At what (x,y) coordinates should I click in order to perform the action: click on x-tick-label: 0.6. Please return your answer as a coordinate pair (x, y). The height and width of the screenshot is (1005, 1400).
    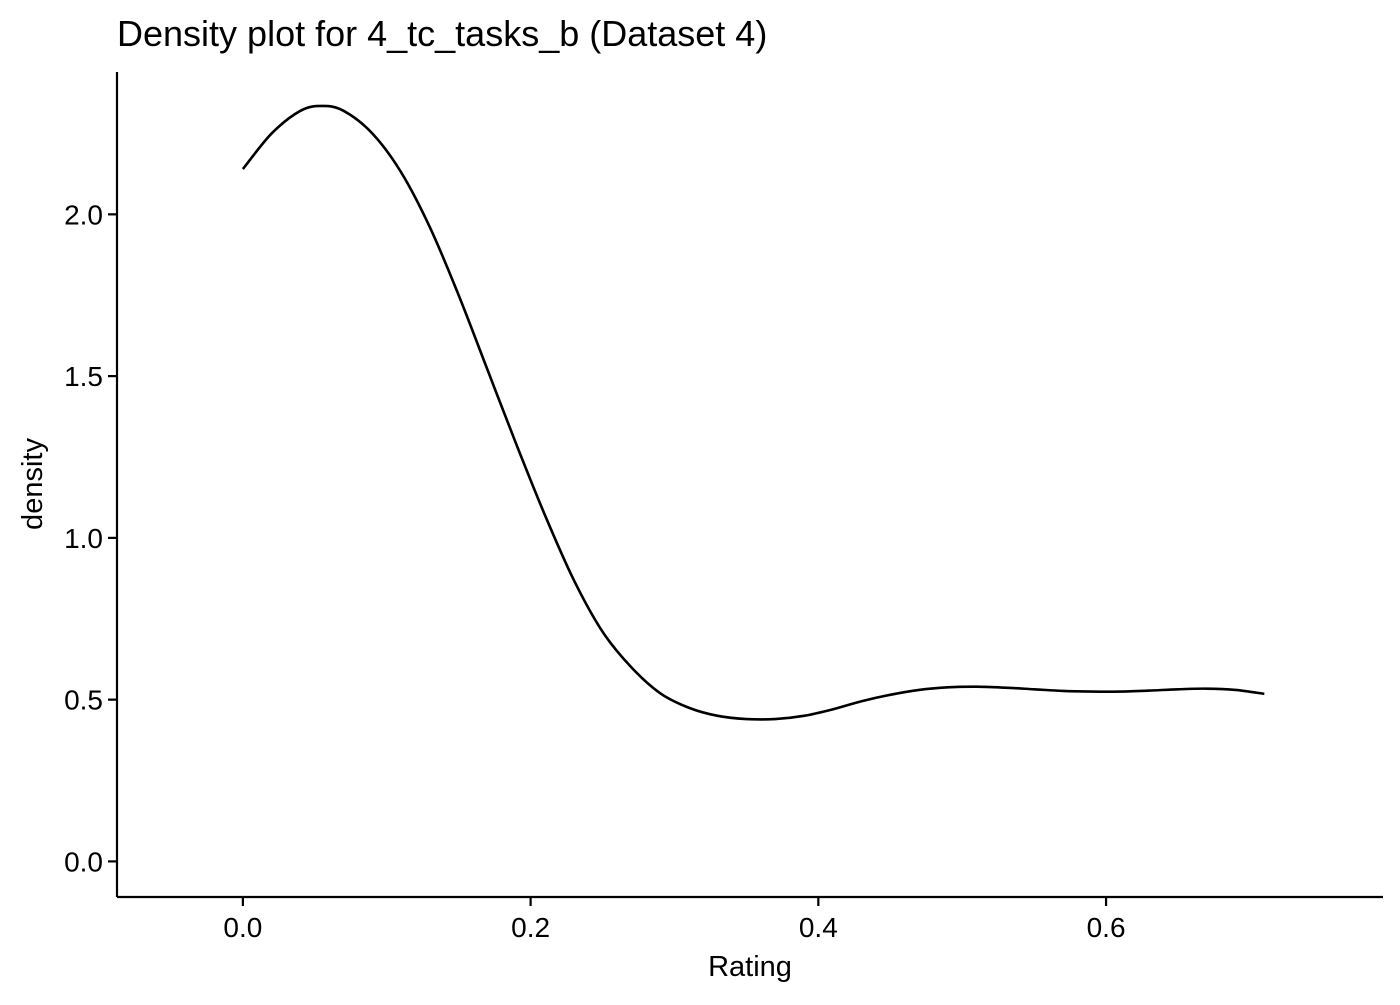
    Looking at the image, I should click on (1106, 927).